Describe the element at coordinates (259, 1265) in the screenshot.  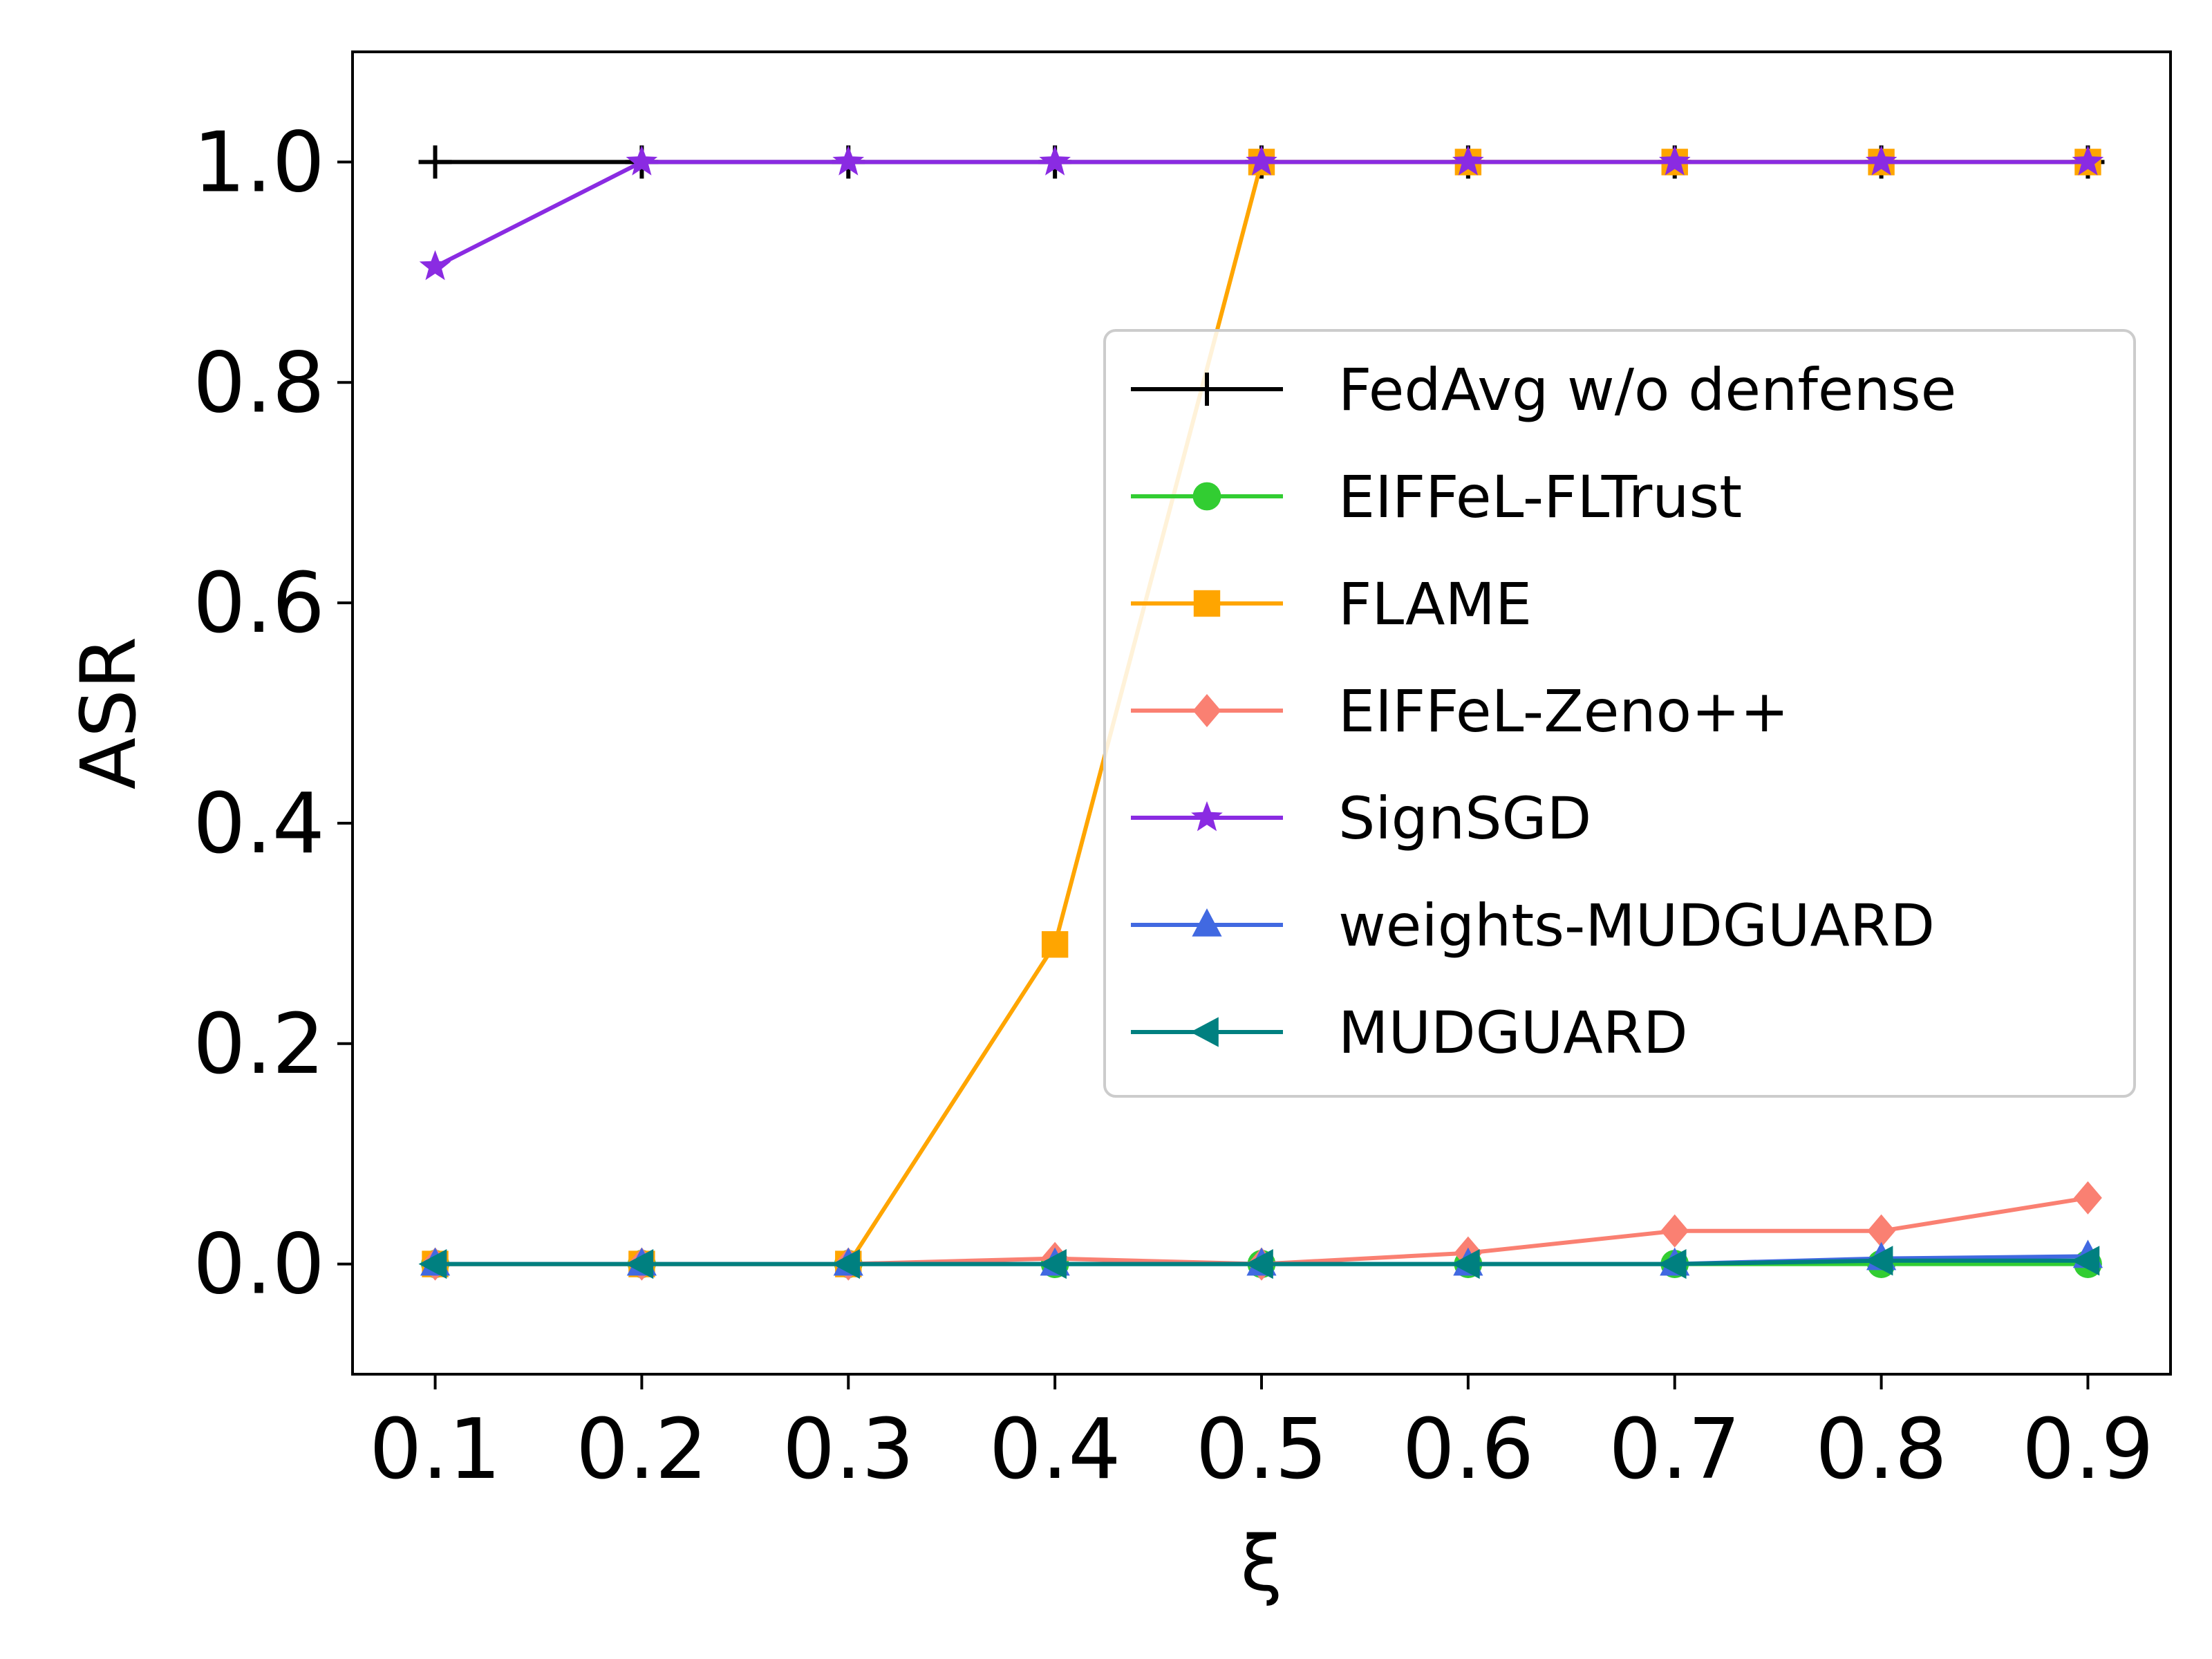
I see `y-tick-label: 0.0` at that location.